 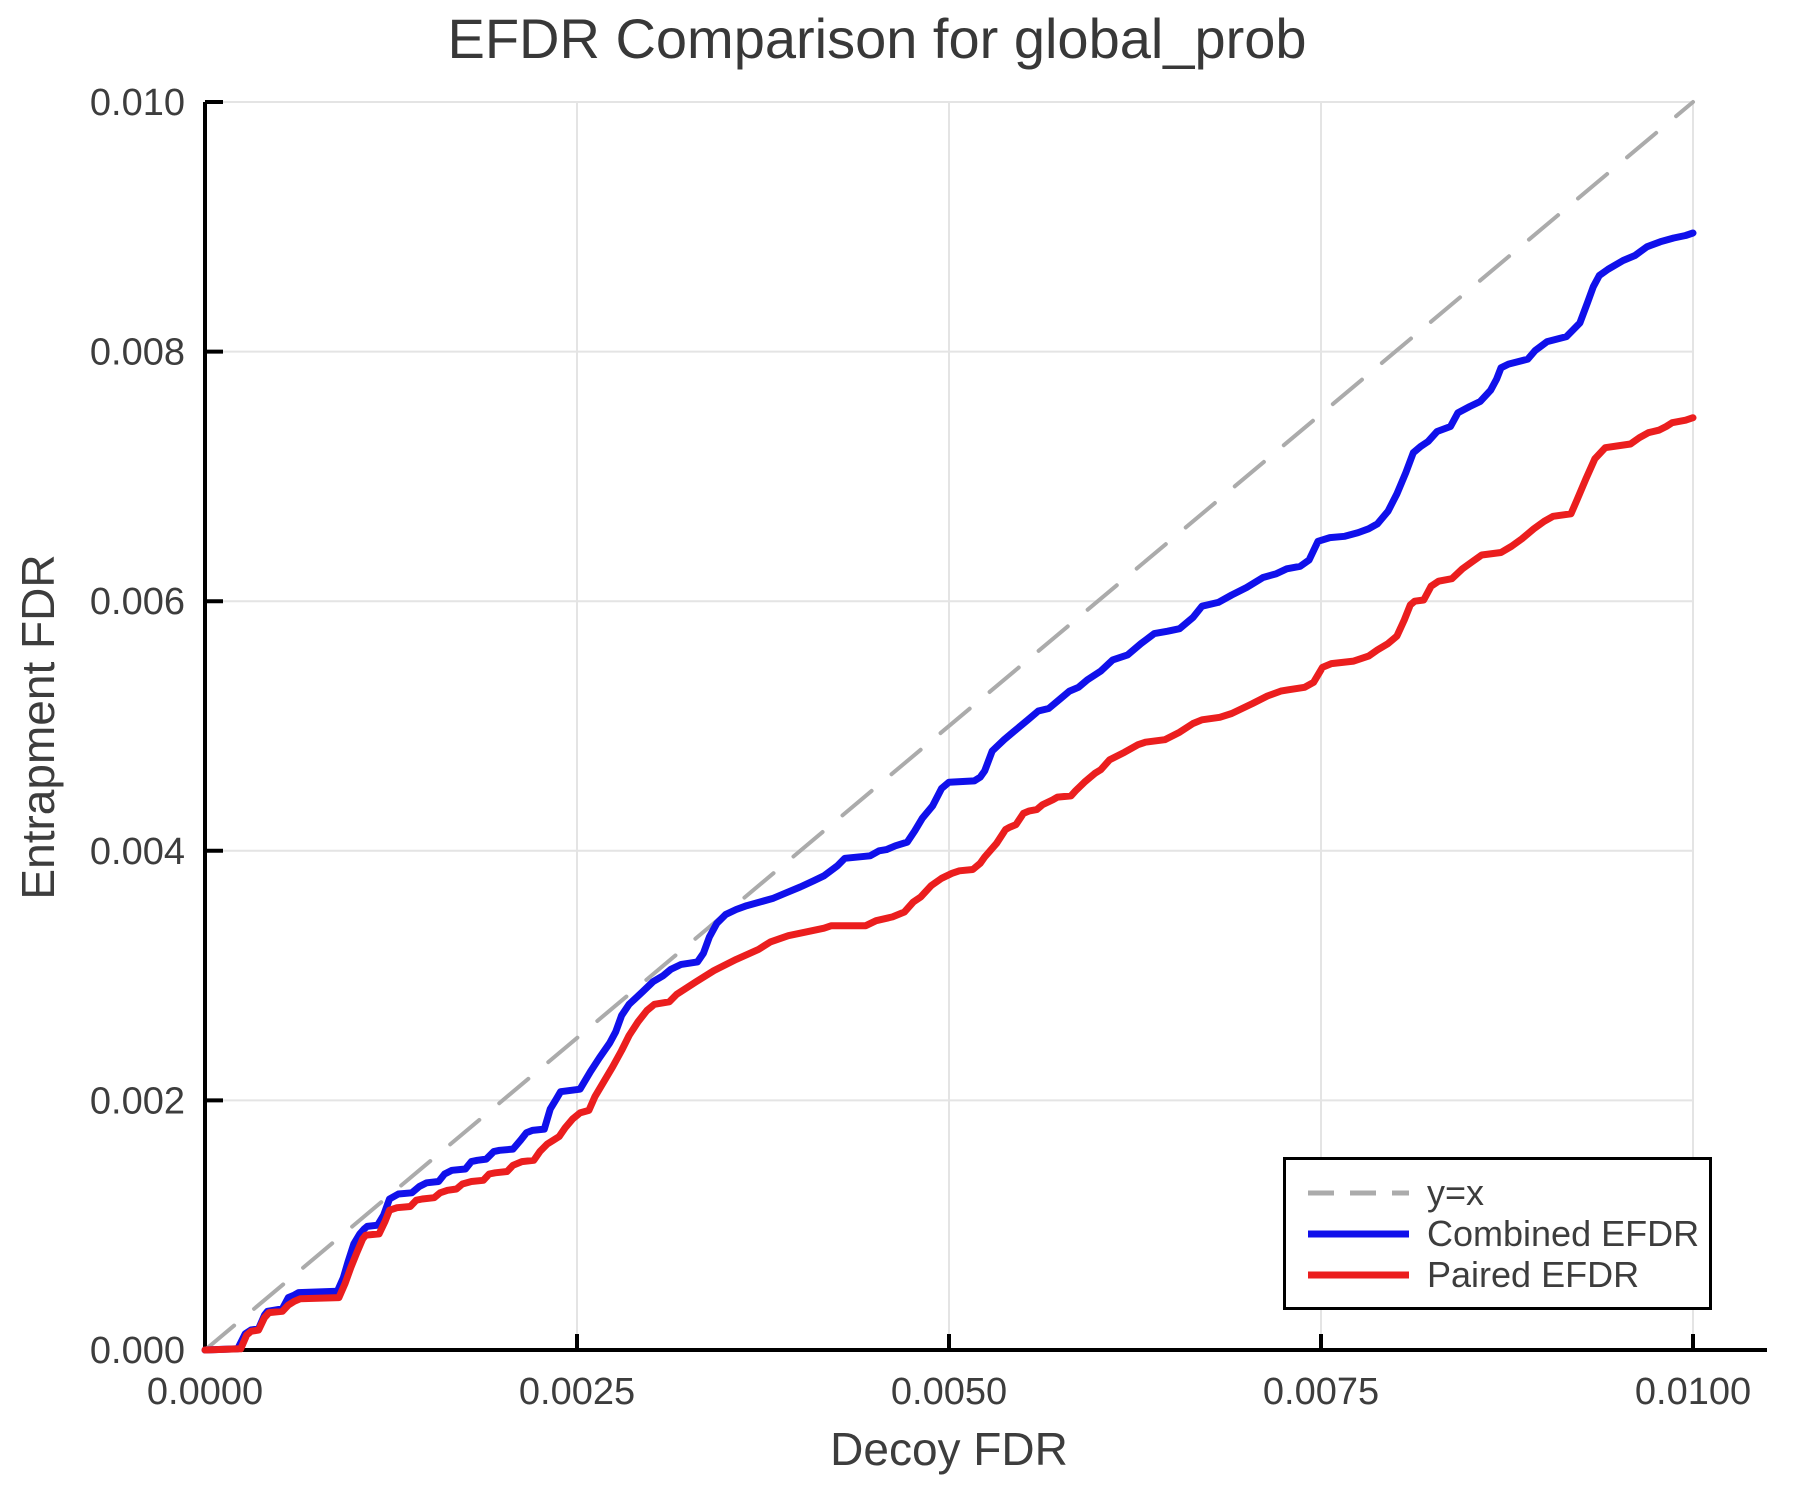 I want to click on identity-line-sample-icon, so click(x=1358, y=1192).